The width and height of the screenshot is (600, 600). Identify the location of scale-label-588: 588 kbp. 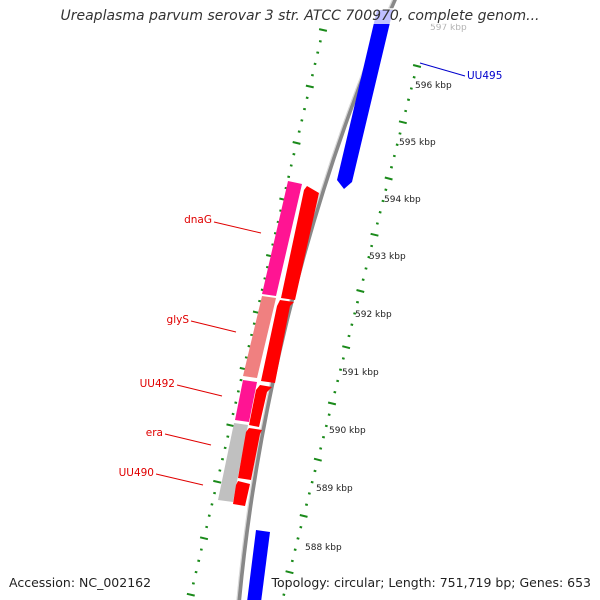
(323, 548).